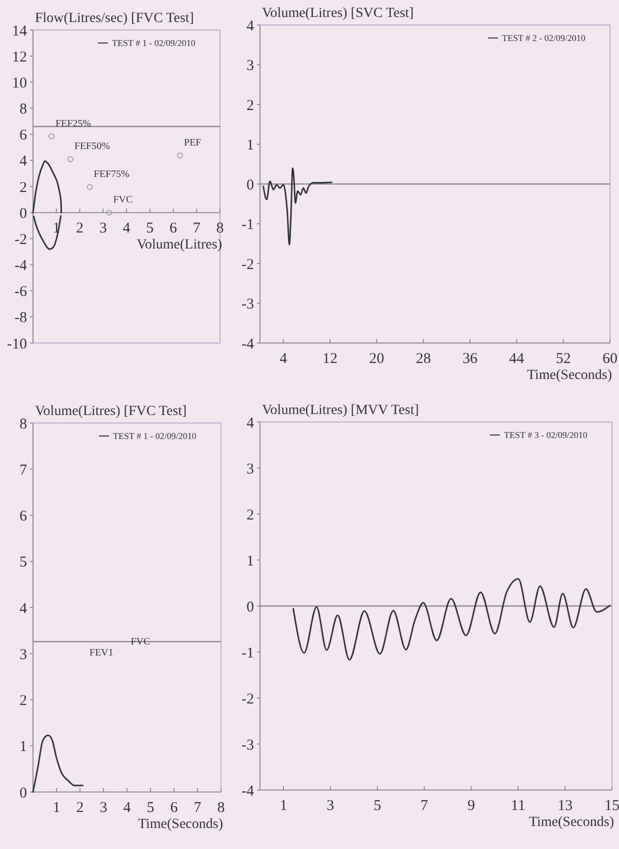 The height and width of the screenshot is (849, 619). Describe the element at coordinates (114, 18) in the screenshot. I see `chart-title: Flow(Litres/sec) [FVC Test]` at that location.